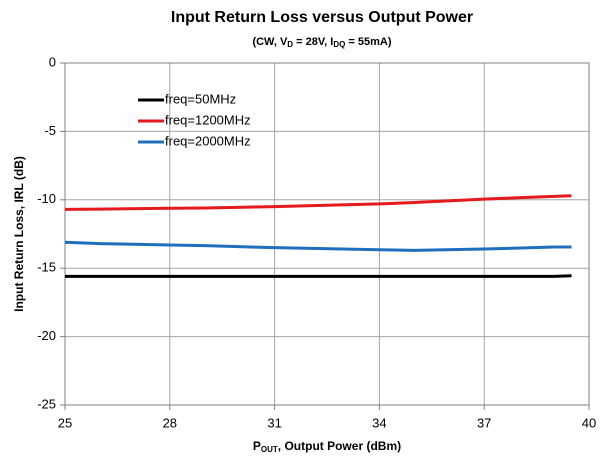 This screenshot has height=459, width=605. What do you see at coordinates (208, 119) in the screenshot?
I see `legend-label: freq=1200MHz` at bounding box center [208, 119].